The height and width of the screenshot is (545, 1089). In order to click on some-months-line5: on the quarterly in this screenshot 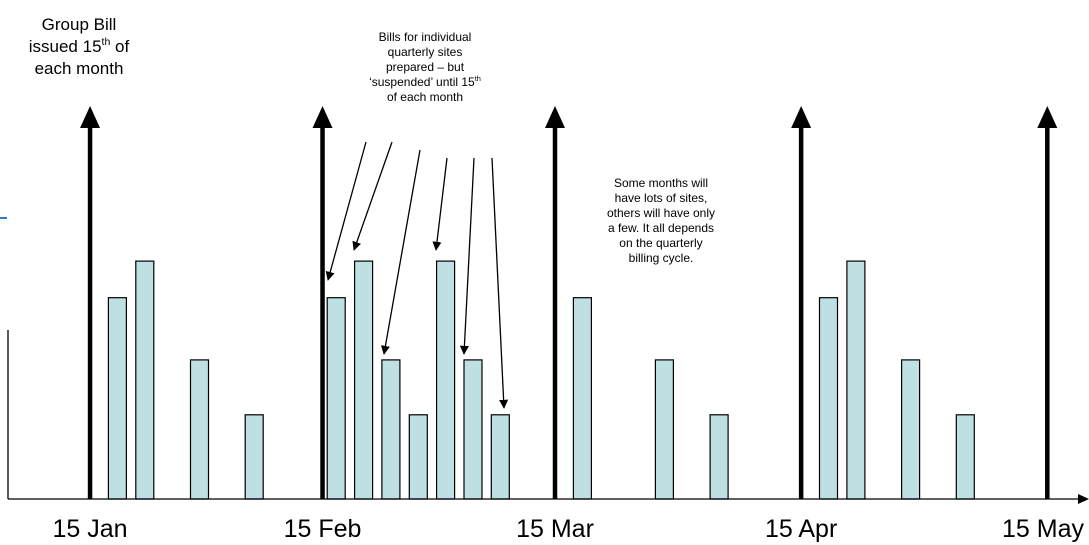, I will do `click(661, 243)`.